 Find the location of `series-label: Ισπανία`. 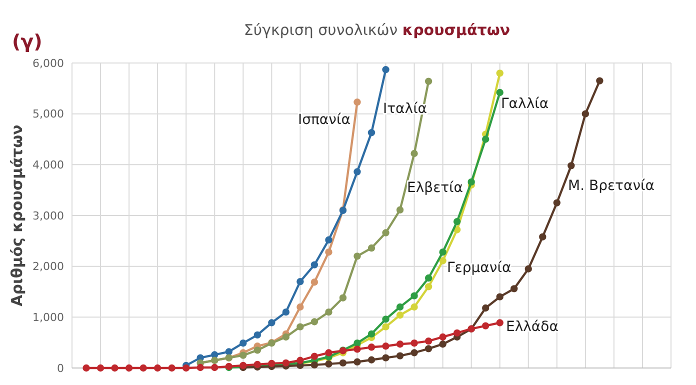

series-label: Ισπανία is located at coordinates (324, 120).